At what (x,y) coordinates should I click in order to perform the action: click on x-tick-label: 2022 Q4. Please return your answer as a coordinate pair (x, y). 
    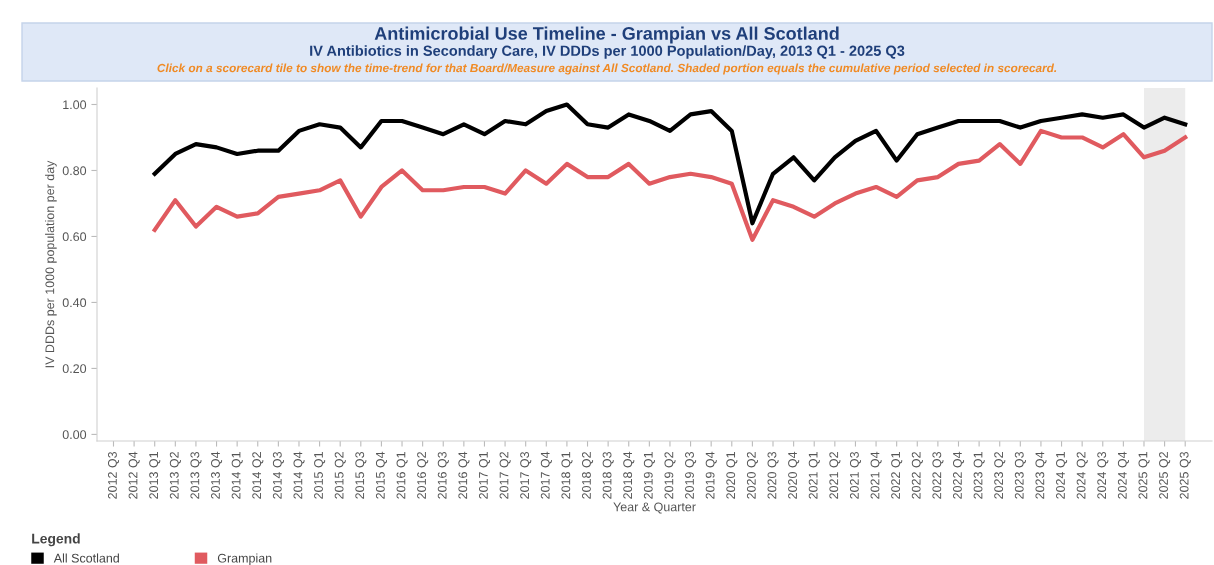
    Looking at the image, I should click on (959, 475).